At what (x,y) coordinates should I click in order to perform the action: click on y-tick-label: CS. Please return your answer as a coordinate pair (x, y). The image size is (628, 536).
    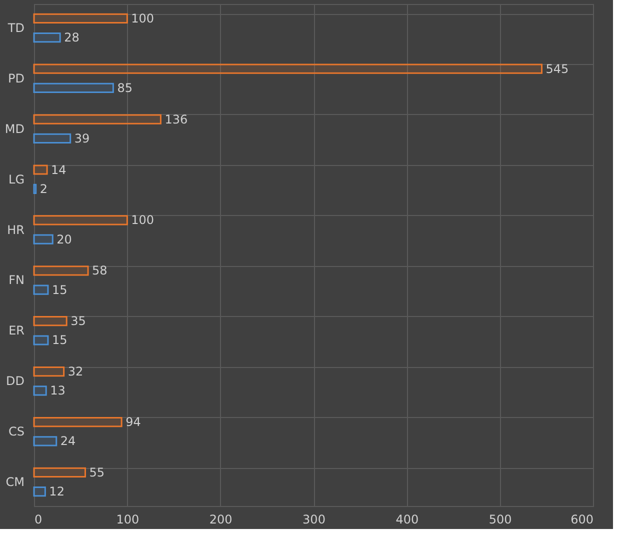
    Looking at the image, I should click on (16, 431).